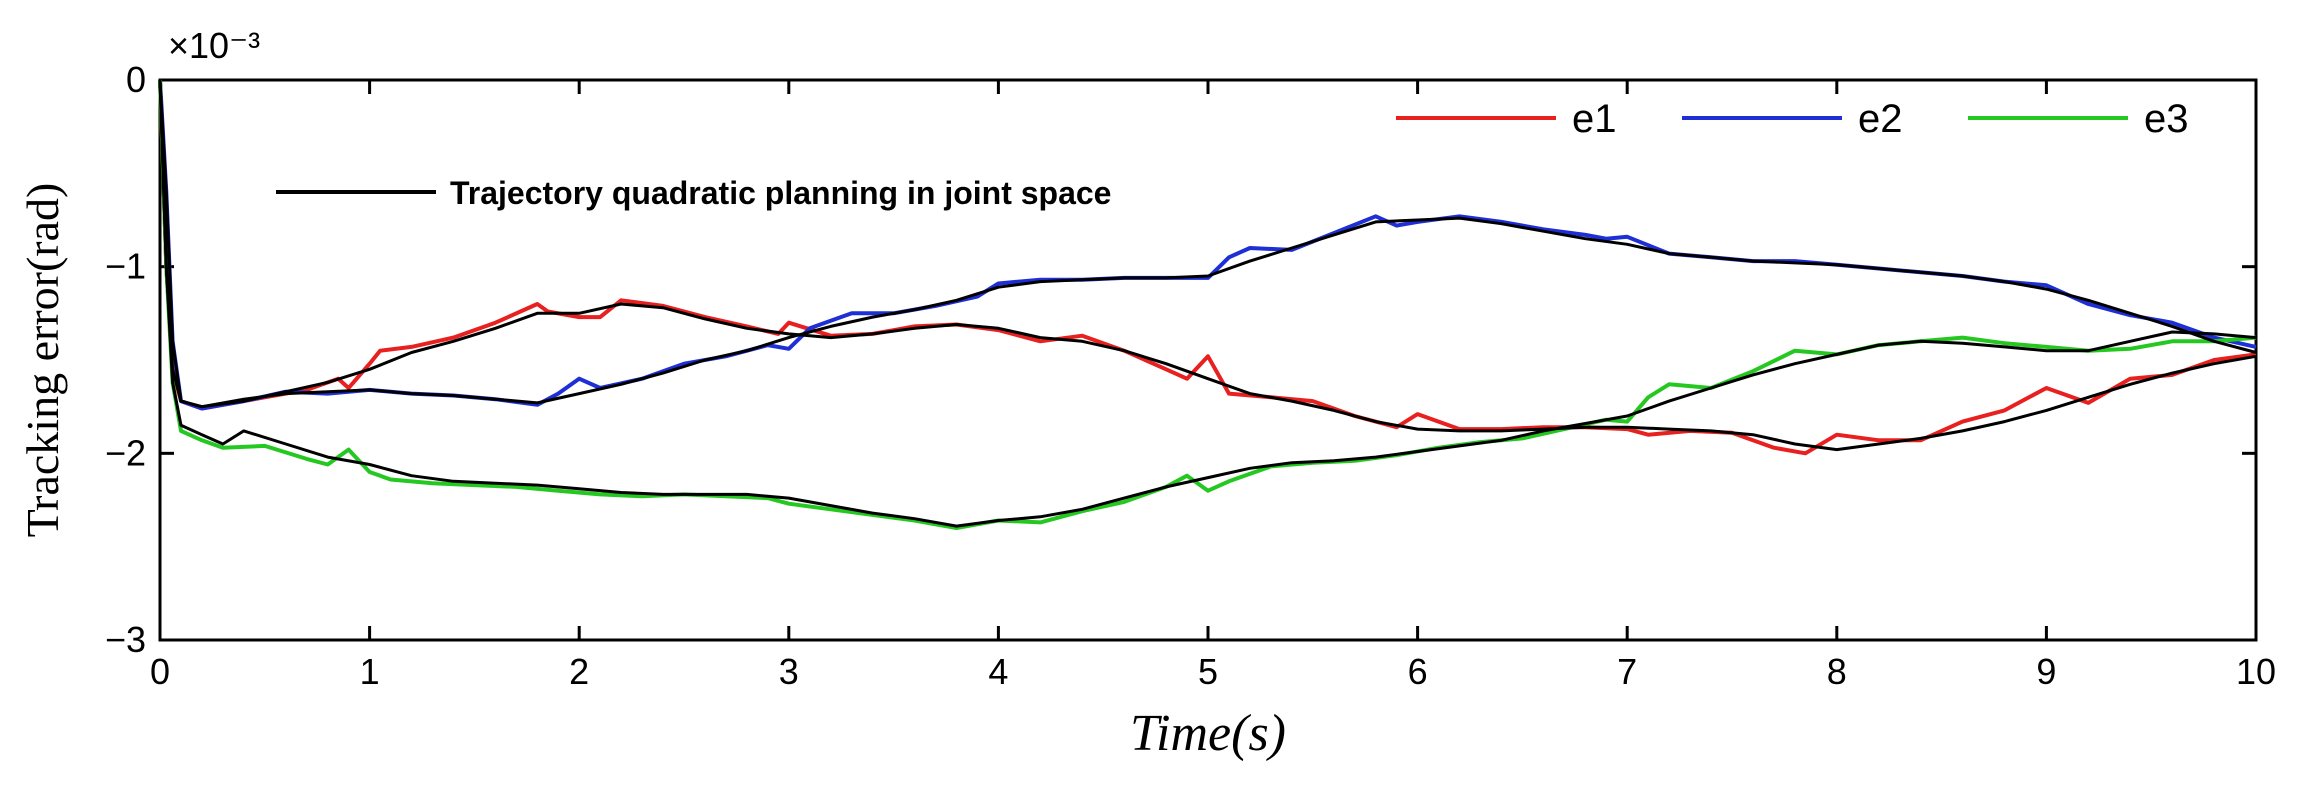 The width and height of the screenshot is (2310, 812). What do you see at coordinates (1594, 119) in the screenshot?
I see `legend-label-e1: e1` at bounding box center [1594, 119].